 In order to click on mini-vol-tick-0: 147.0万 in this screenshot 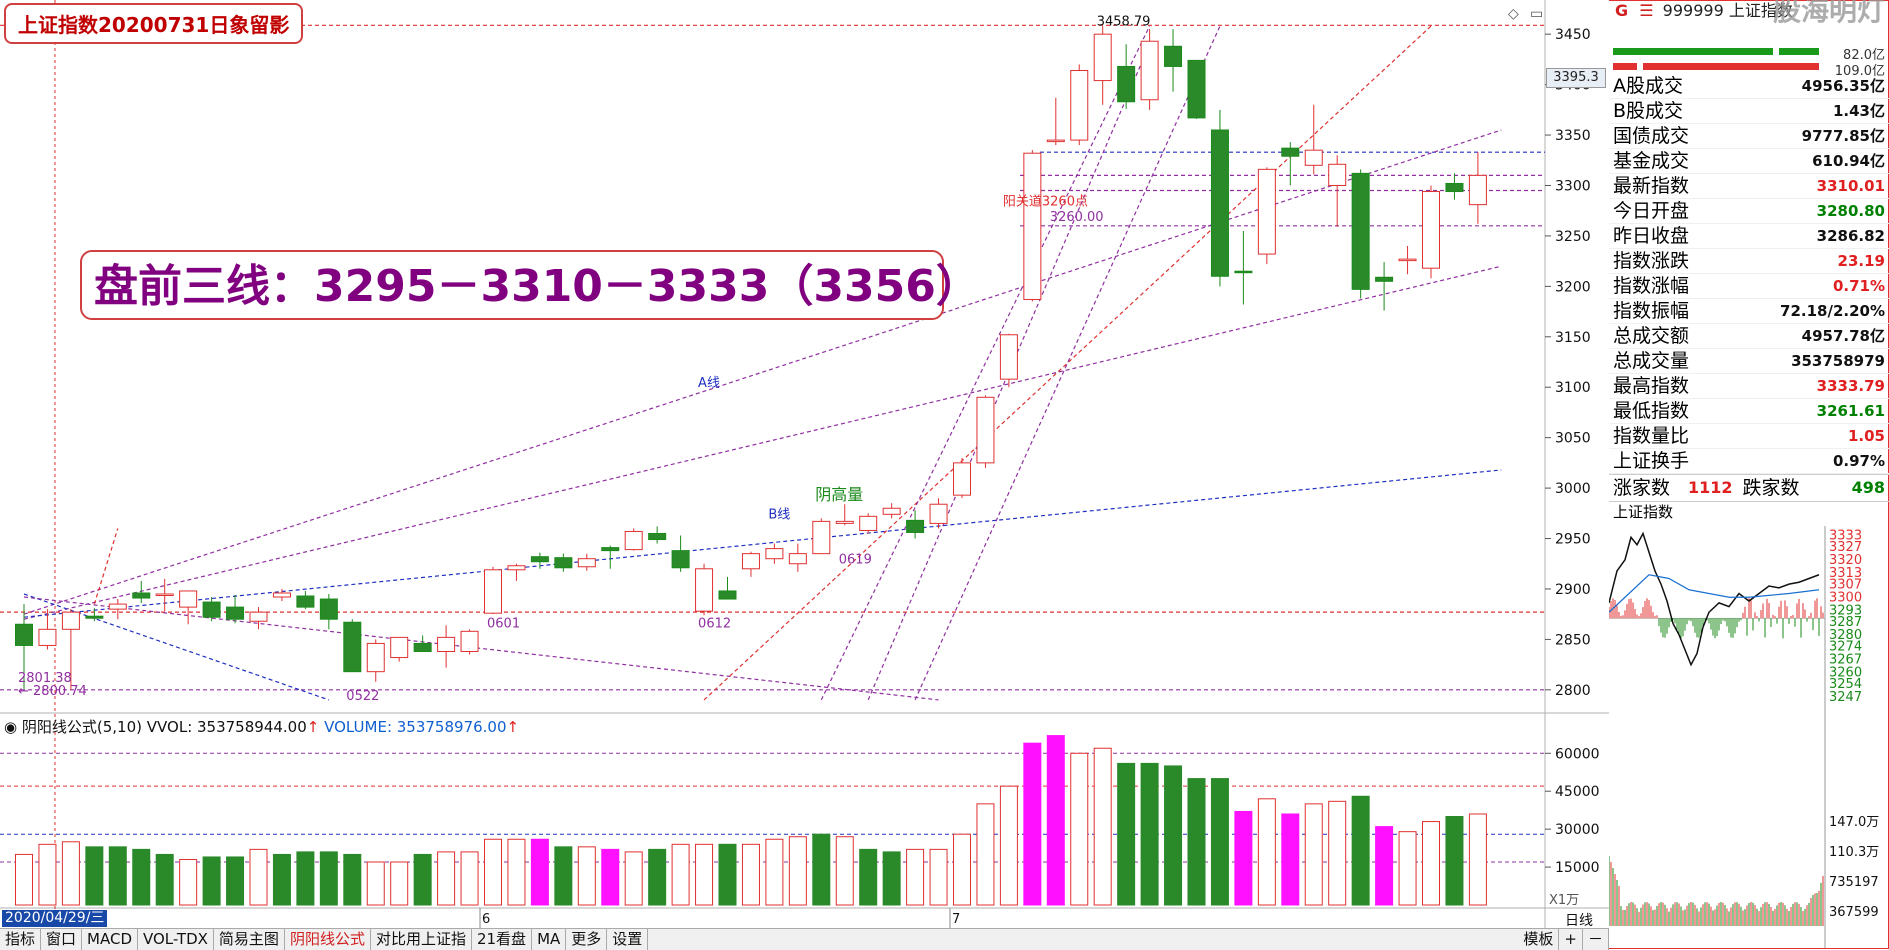, I will do `click(1854, 822)`.